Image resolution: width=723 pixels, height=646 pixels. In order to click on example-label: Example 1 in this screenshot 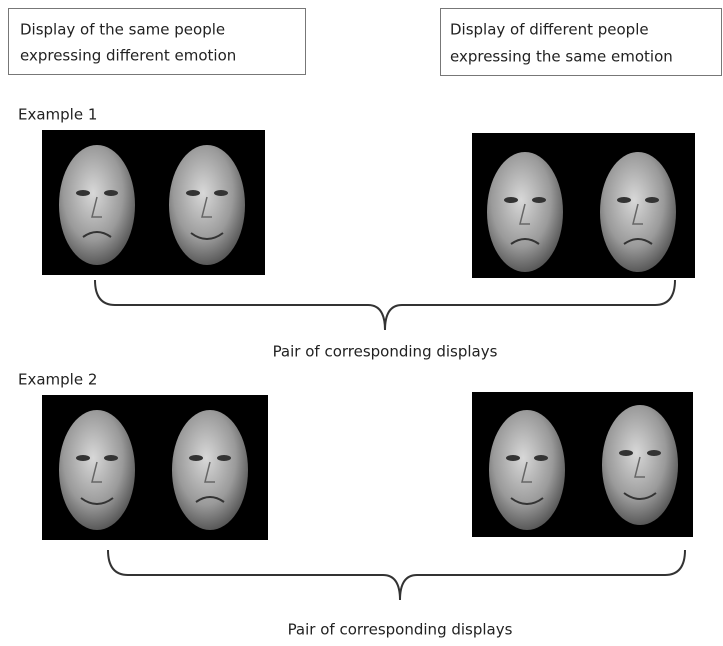, I will do `click(57, 115)`.